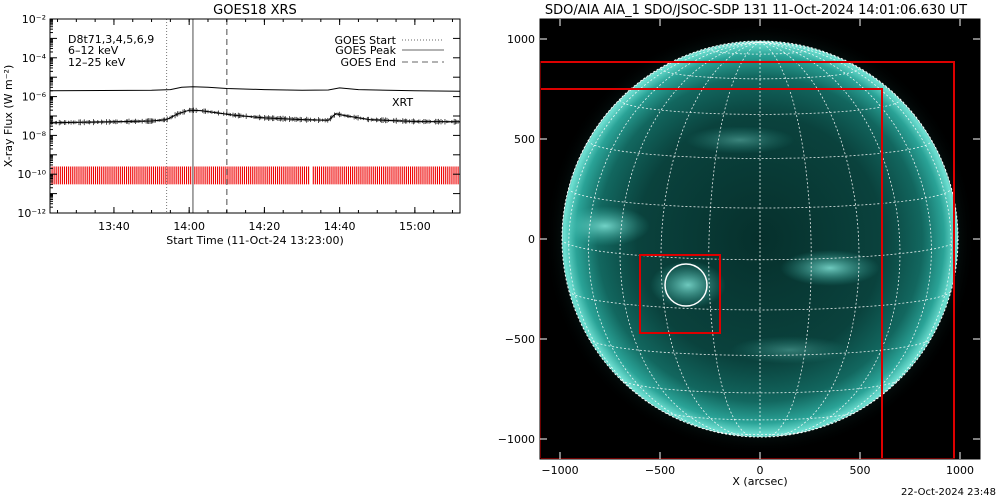 This screenshot has width=1000, height=500. I want to click on goes-event-markers, so click(197, 116).